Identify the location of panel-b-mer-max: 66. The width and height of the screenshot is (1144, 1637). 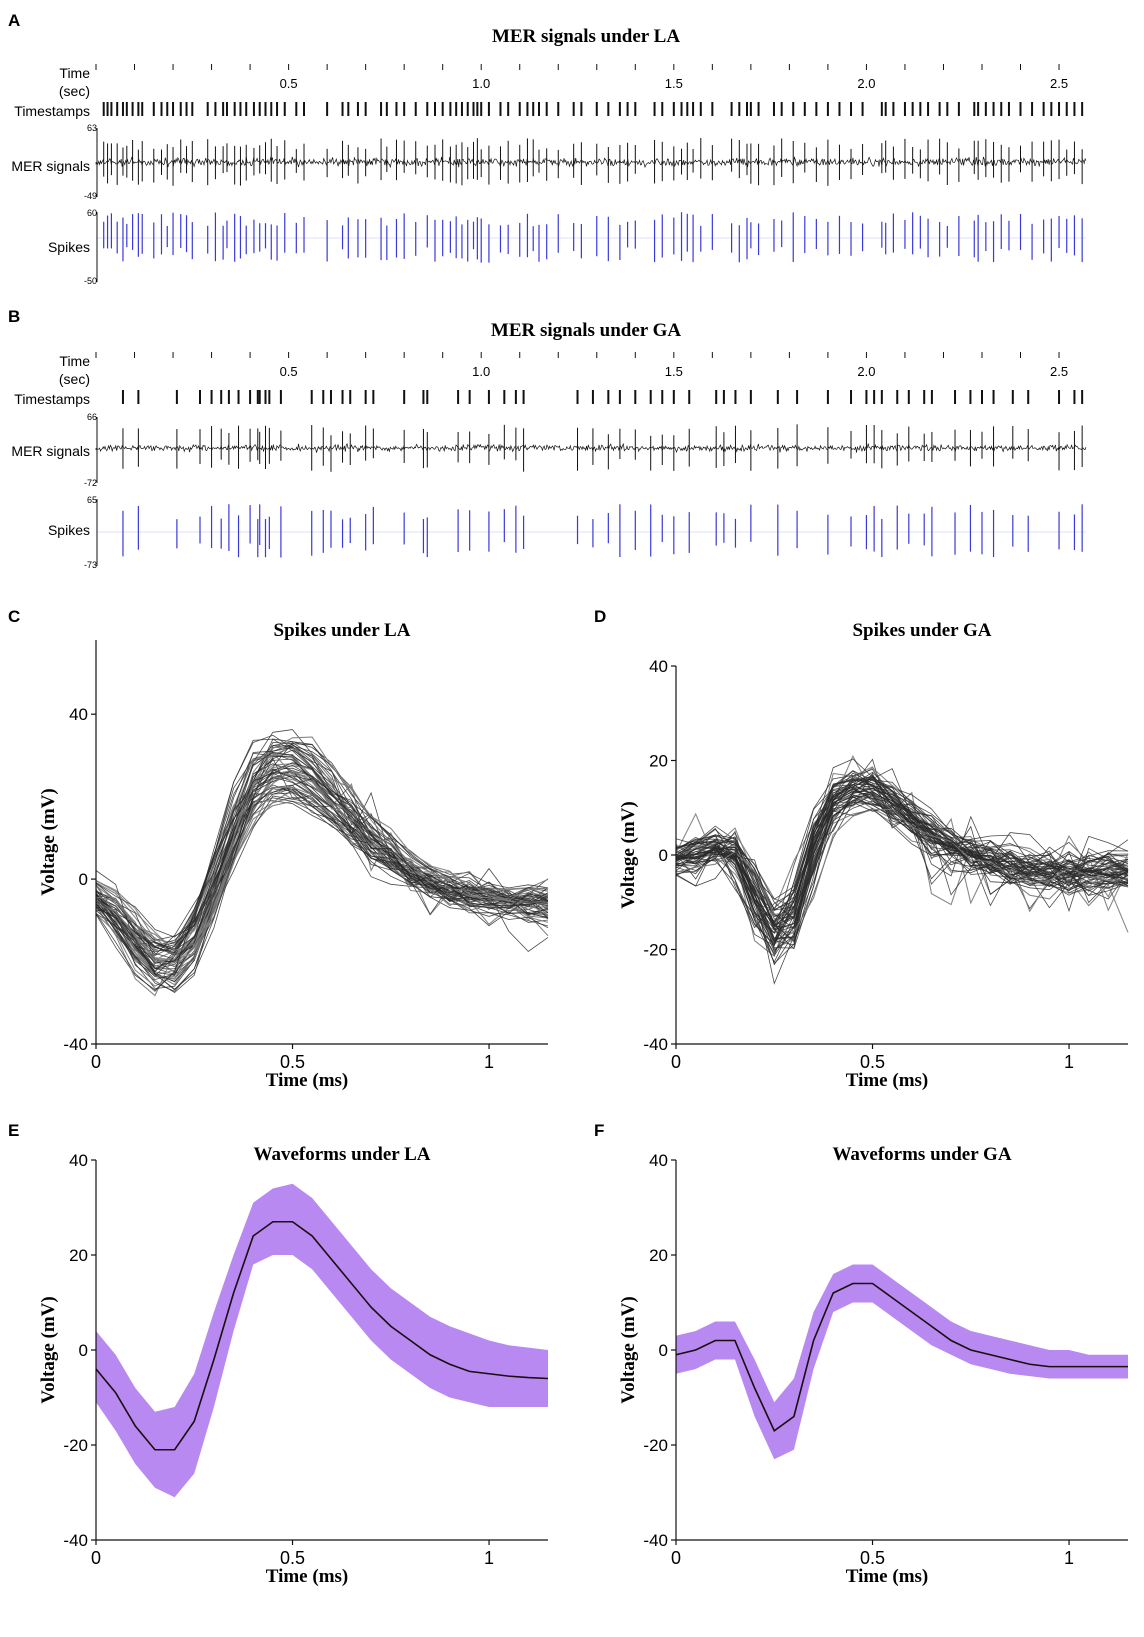
(92, 417).